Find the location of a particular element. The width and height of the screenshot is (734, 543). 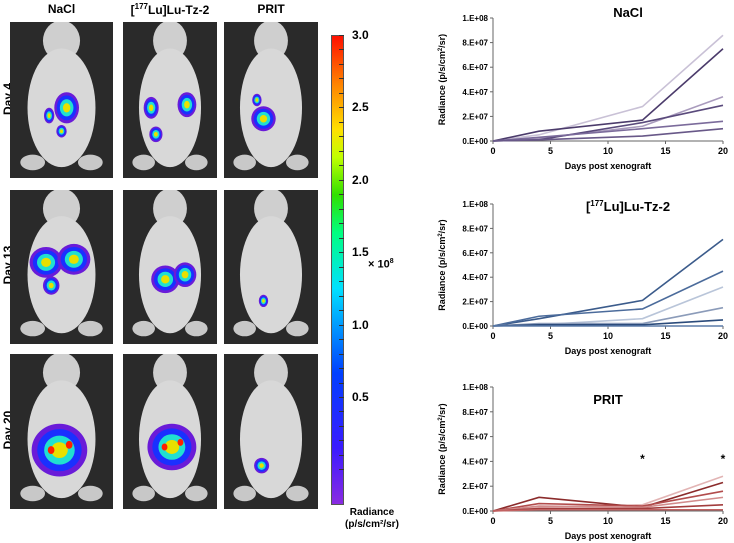

colorbar-tick-label: 3.0 is located at coordinates (360, 35).